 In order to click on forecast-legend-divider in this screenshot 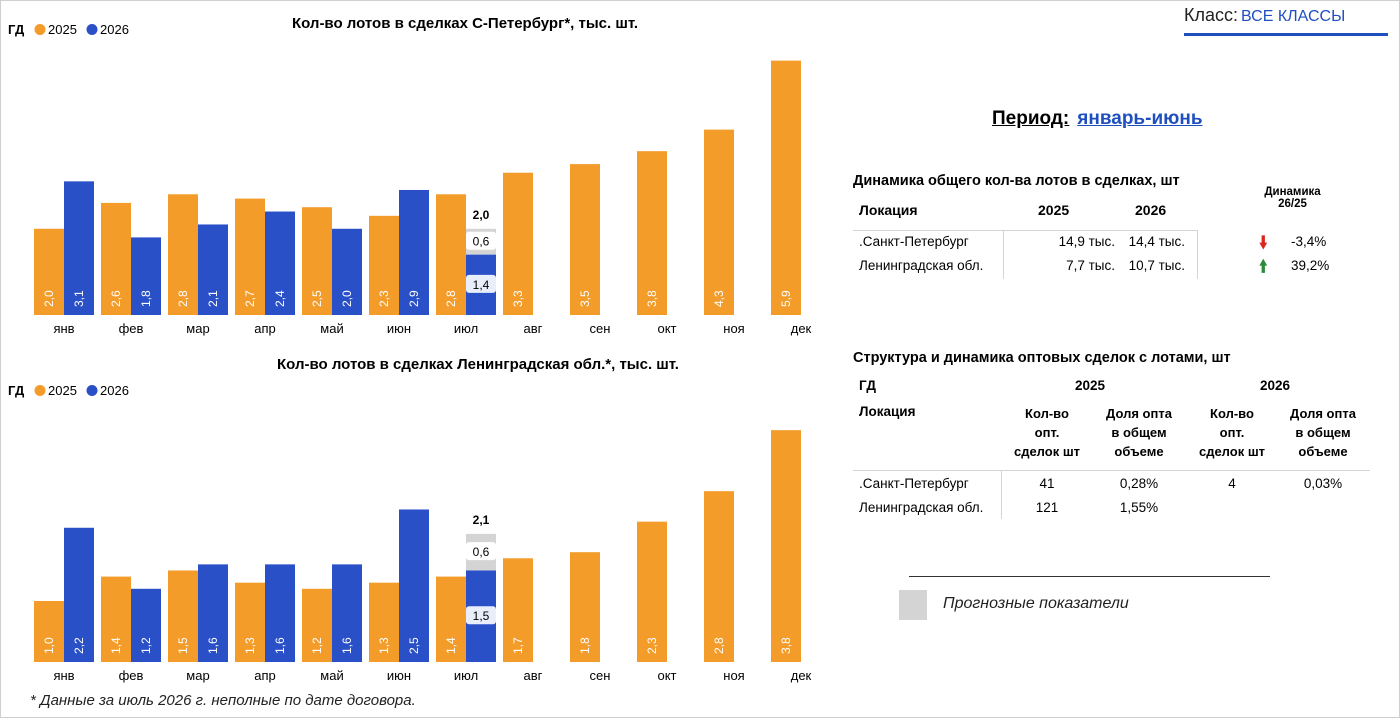, I will do `click(1089, 576)`.